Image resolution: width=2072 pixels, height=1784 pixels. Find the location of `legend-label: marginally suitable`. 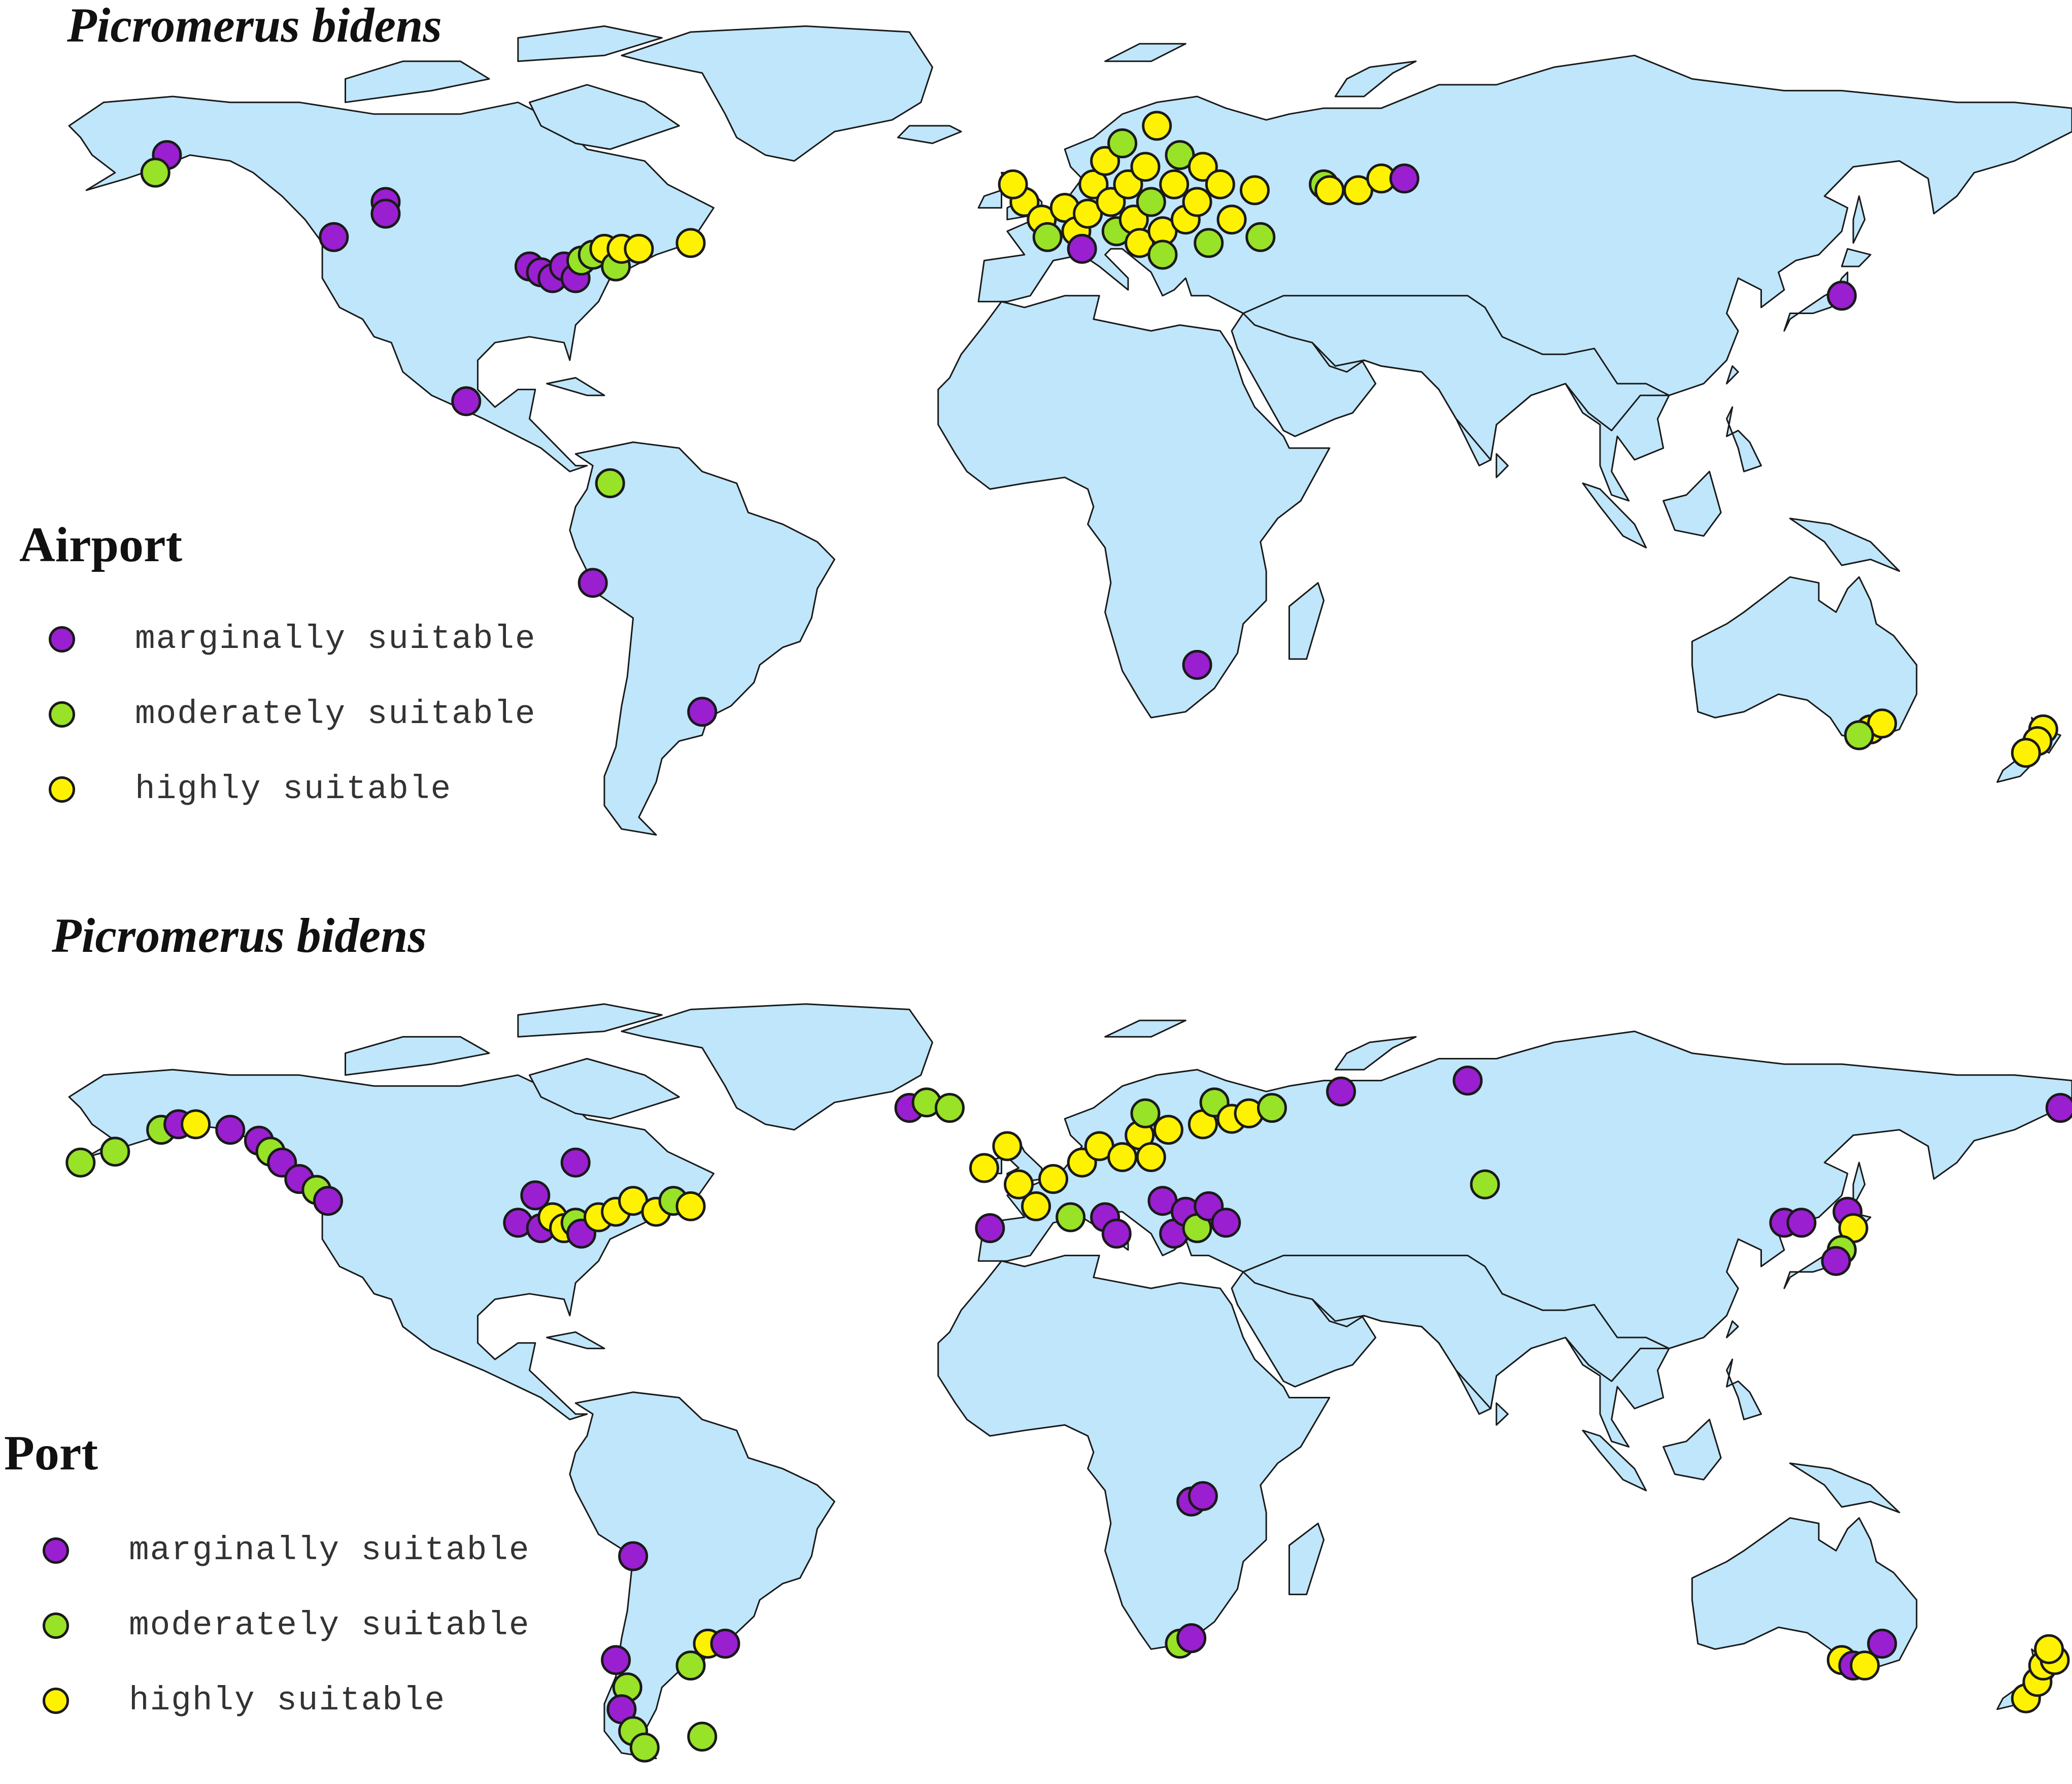

legend-label: marginally suitable is located at coordinates (329, 1550).